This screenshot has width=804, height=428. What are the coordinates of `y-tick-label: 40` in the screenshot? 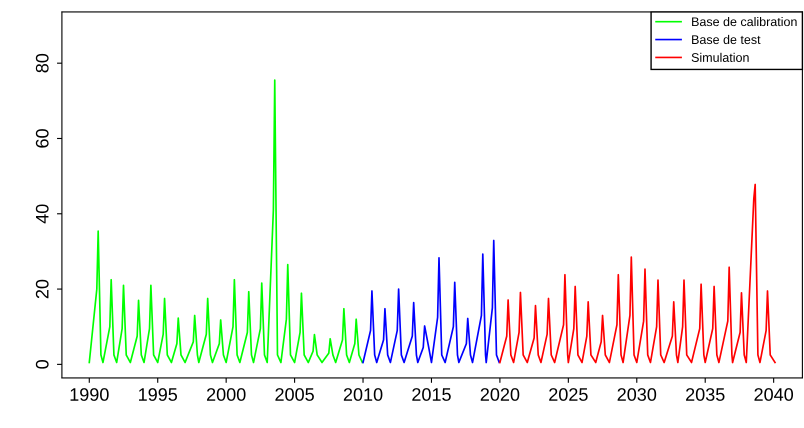 It's located at (42, 214).